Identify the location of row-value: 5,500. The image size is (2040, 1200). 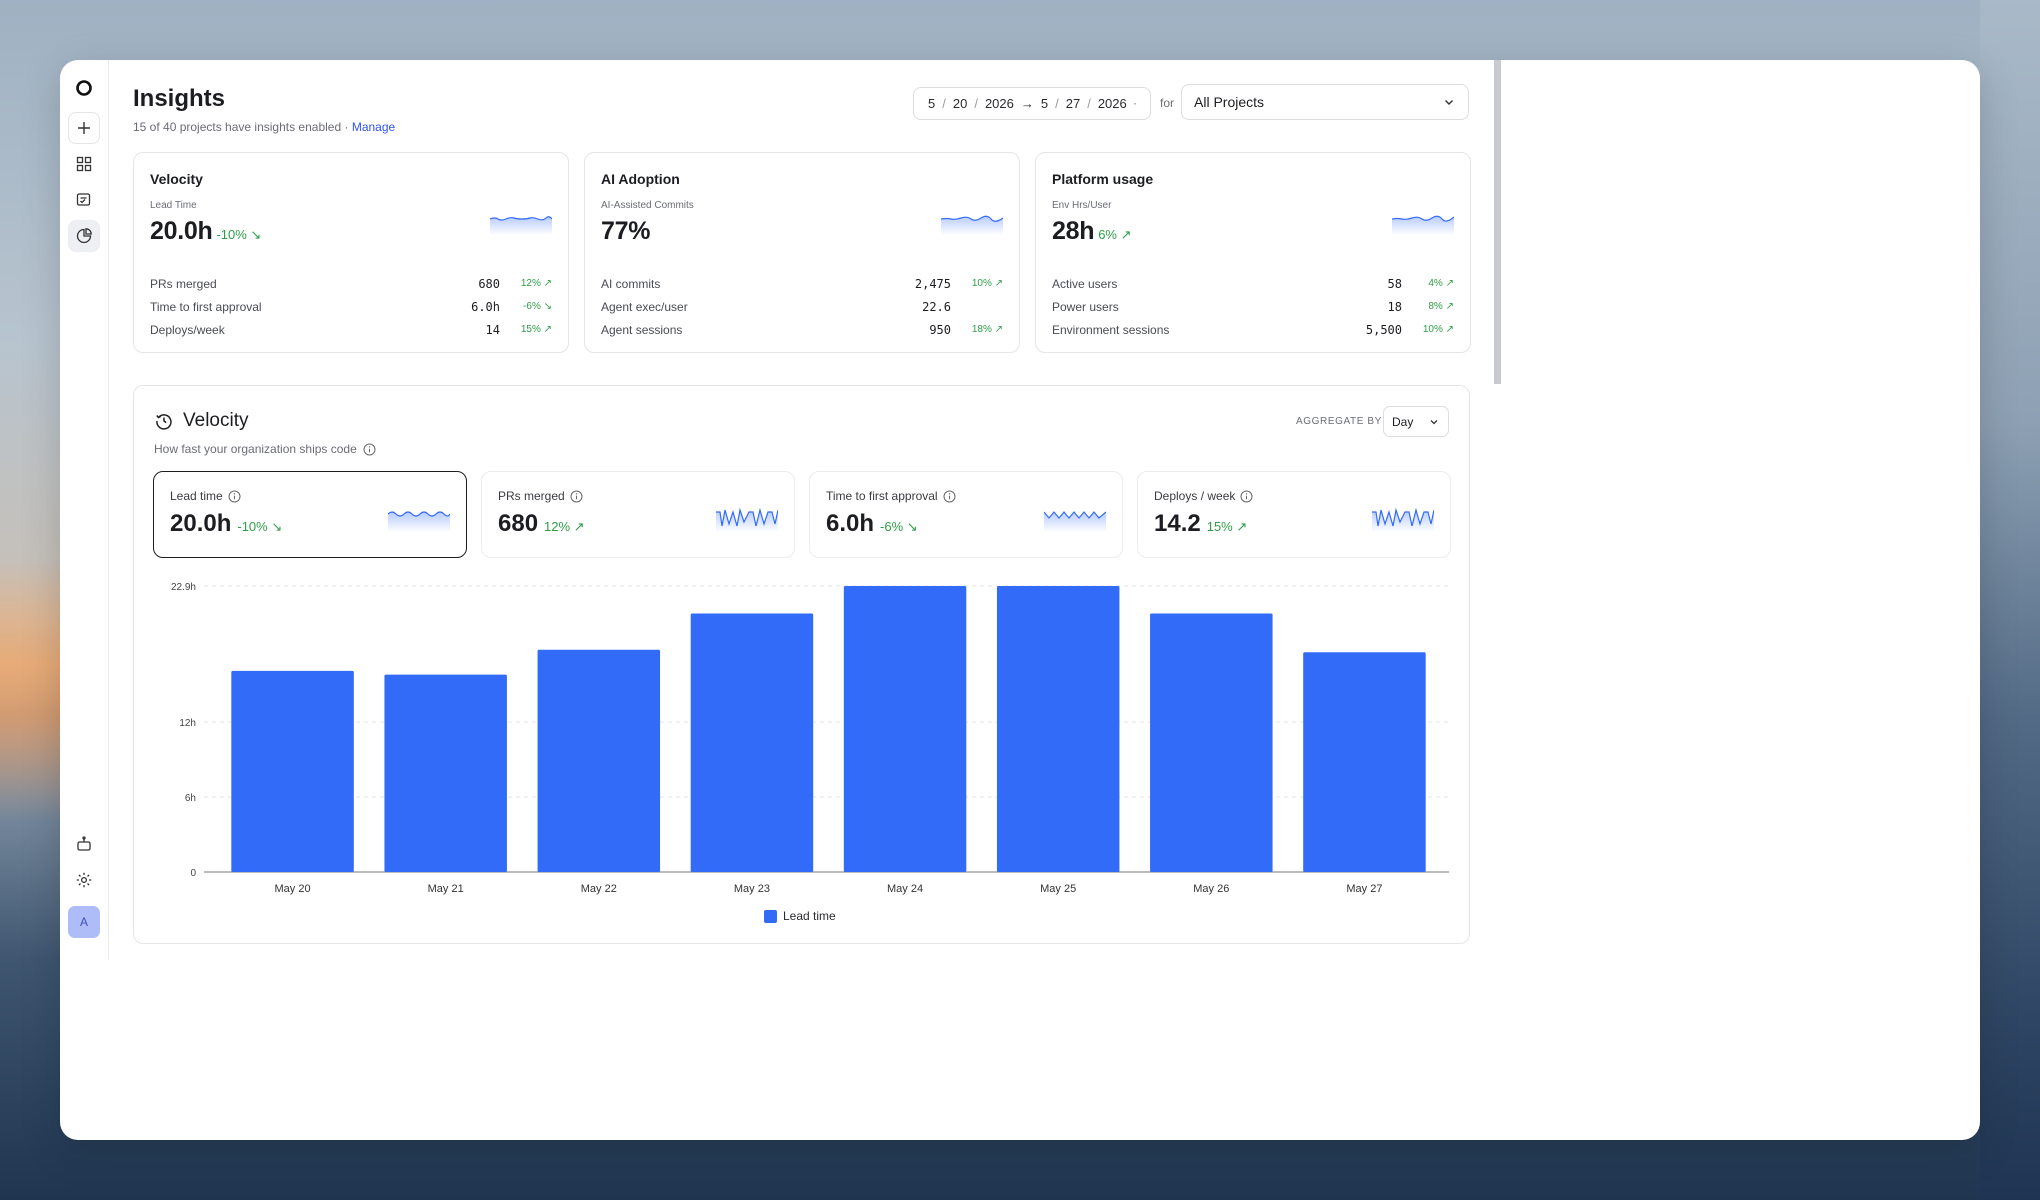
(1383, 329).